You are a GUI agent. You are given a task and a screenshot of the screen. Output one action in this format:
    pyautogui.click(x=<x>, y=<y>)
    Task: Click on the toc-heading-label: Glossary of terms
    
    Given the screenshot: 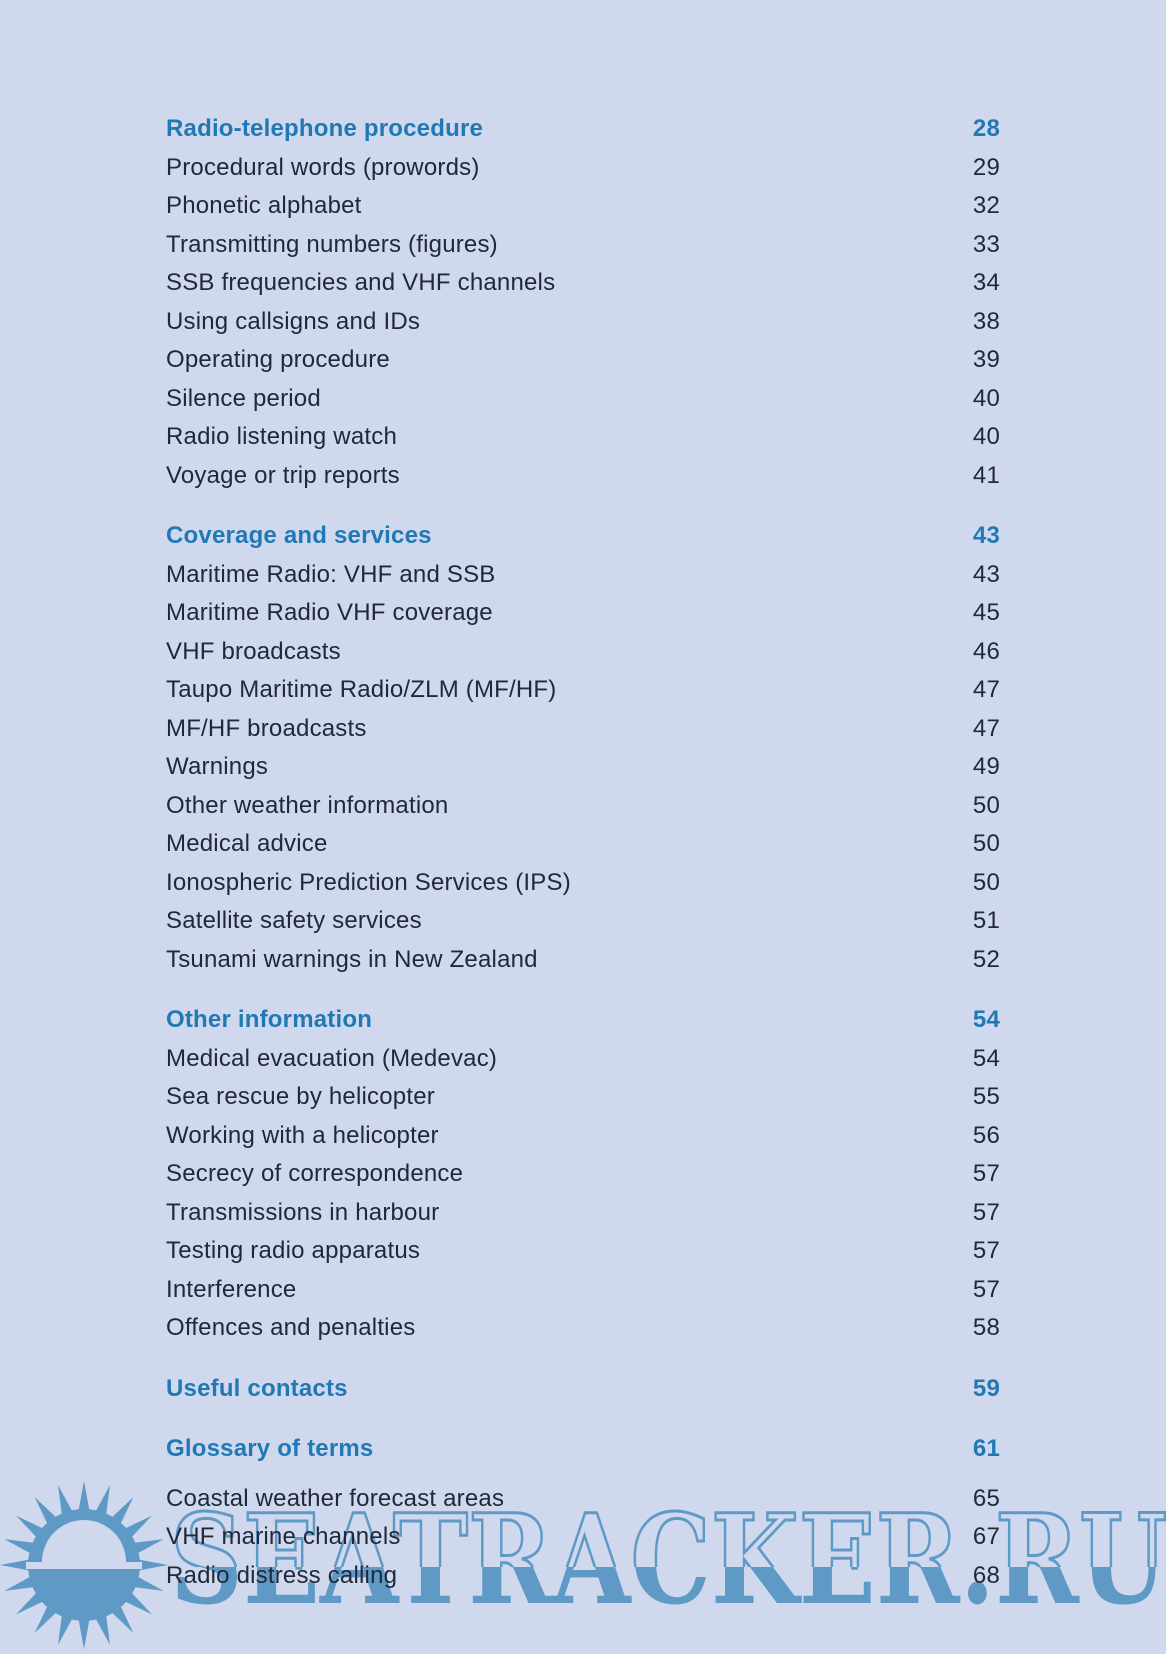 What is the action you would take?
    pyautogui.click(x=270, y=1449)
    